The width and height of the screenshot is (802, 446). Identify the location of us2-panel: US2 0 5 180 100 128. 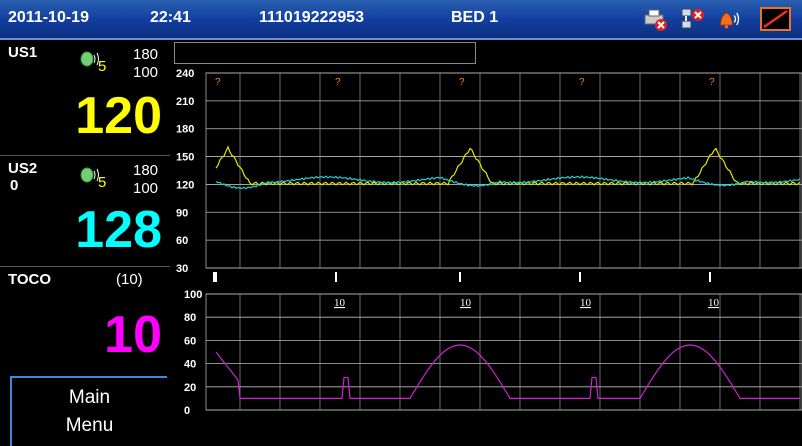
(85, 211).